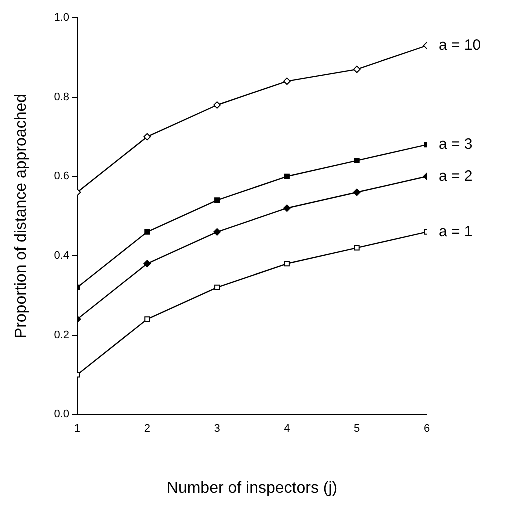 The width and height of the screenshot is (505, 510). I want to click on x-tick-label: 5, so click(357, 429).